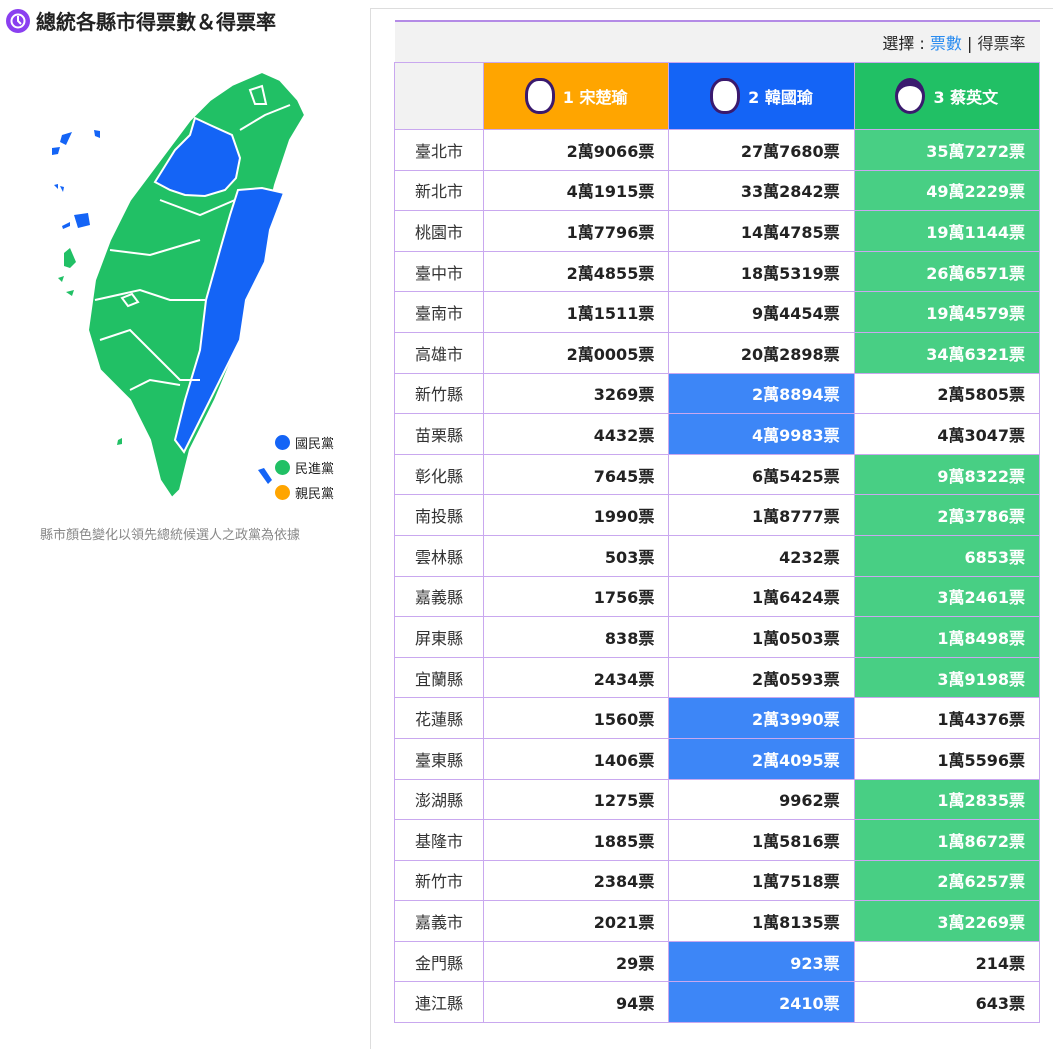  I want to click on vote-count-cell: 1萬7518票, so click(761, 880).